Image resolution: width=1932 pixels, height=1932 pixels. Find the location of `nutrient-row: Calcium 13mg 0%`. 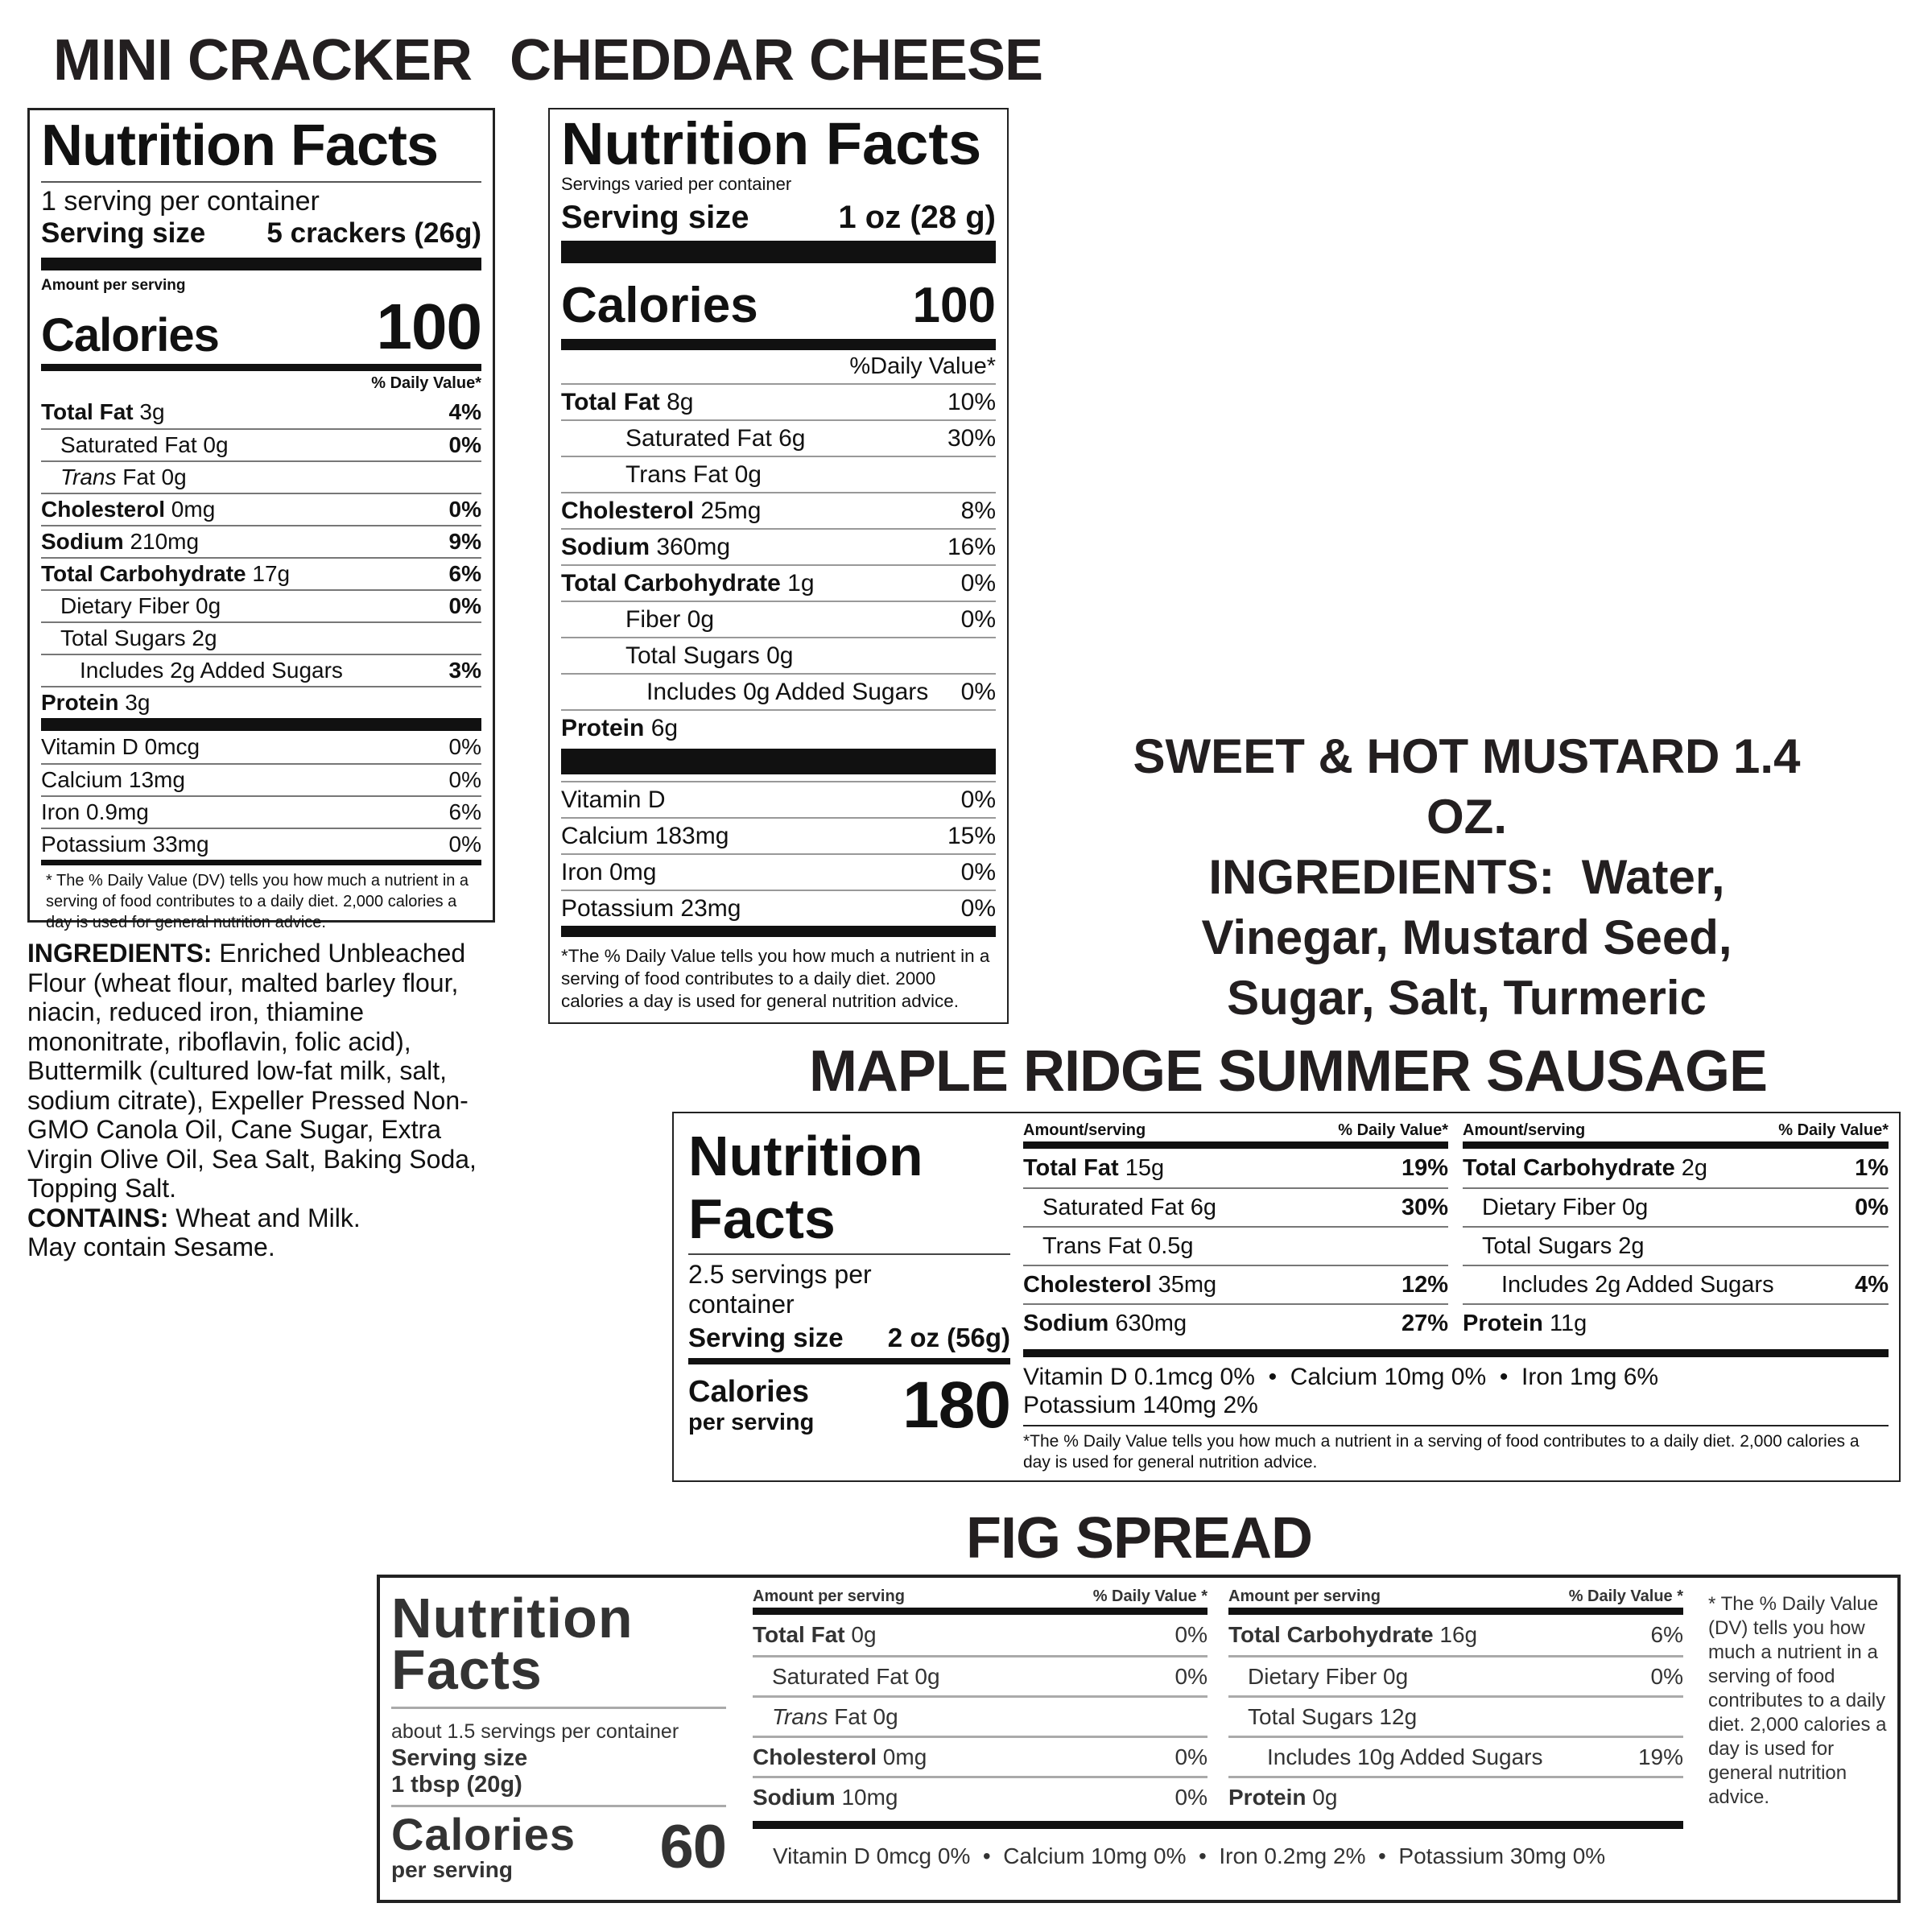

nutrient-row: Calcium 13mg 0% is located at coordinates (261, 779).